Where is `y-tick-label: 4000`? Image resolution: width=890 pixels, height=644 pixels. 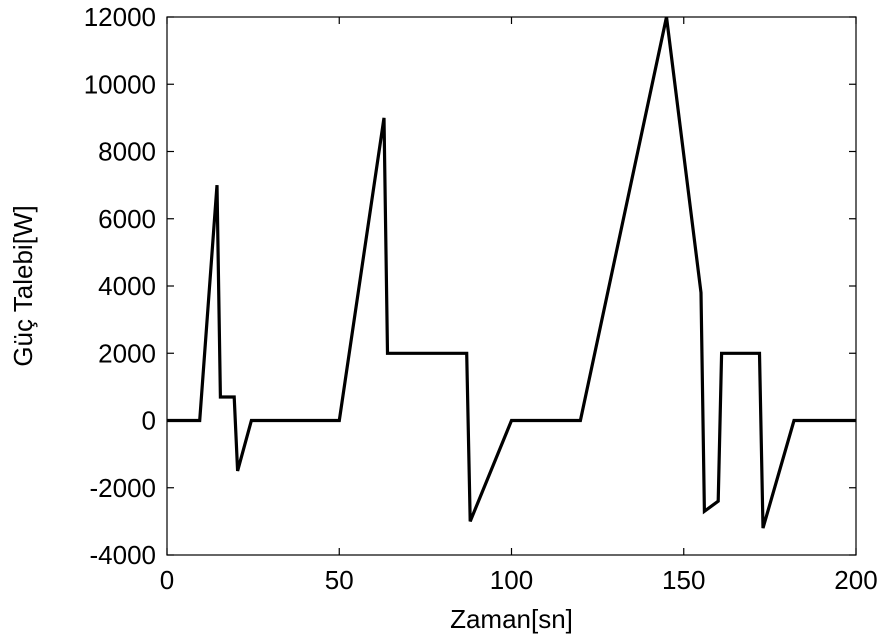 y-tick-label: 4000 is located at coordinates (127, 286).